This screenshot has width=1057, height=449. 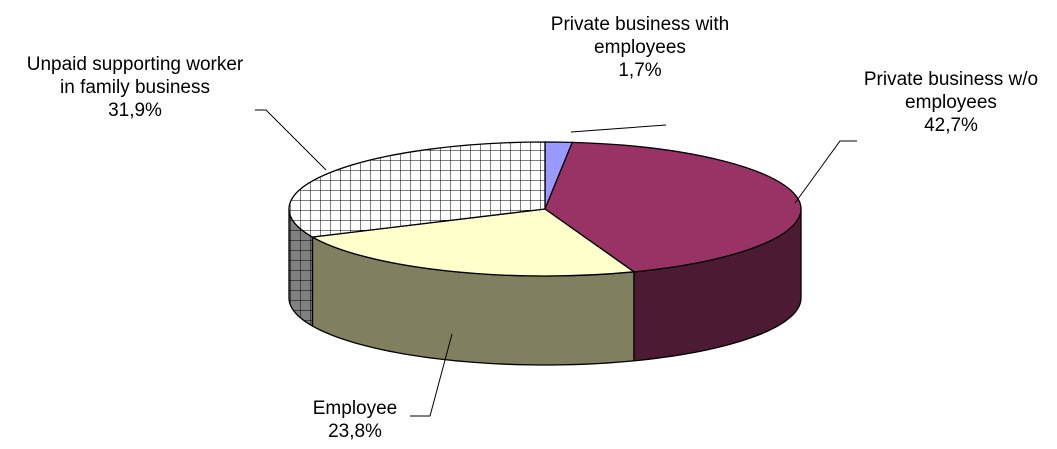 I want to click on slice-label-1: Private business w/o employees 42,7%, so click(x=951, y=102).